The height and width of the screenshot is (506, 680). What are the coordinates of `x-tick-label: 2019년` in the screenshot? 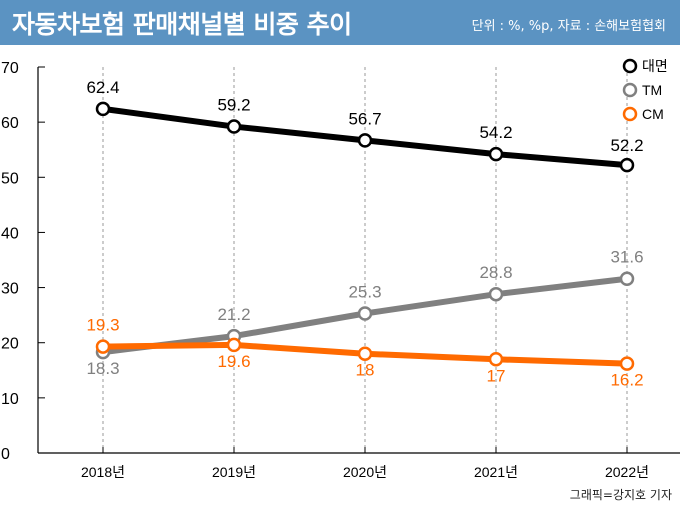 It's located at (234, 472).